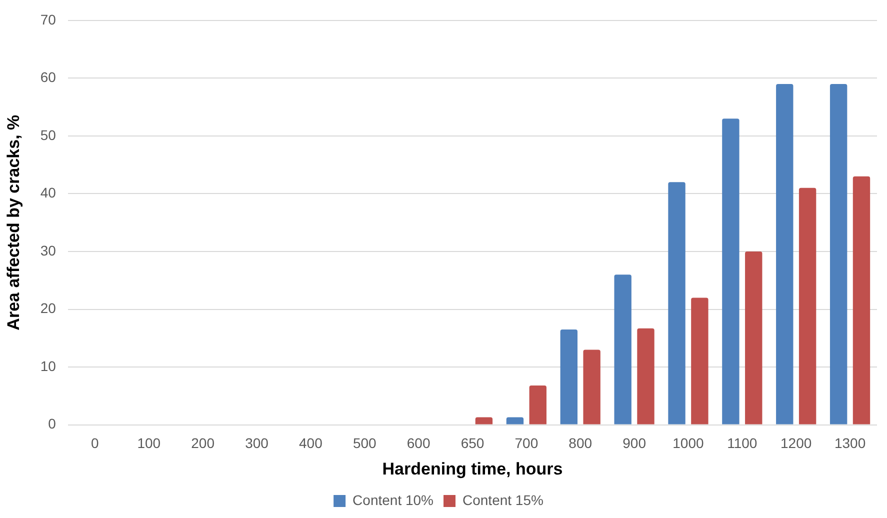  Describe the element at coordinates (418, 443) in the screenshot. I see `x-tick-label: 600` at that location.